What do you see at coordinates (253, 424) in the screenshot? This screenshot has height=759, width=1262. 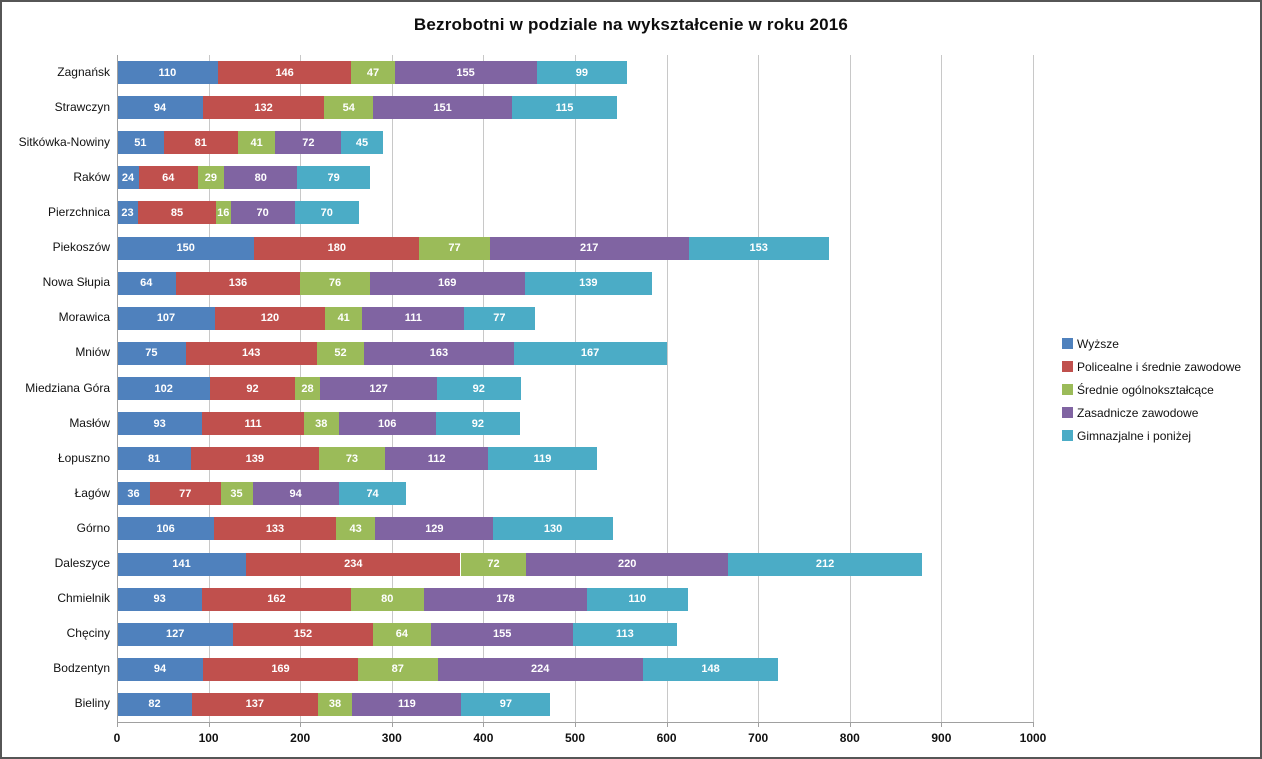 I see `bar-segment: 111` at bounding box center [253, 424].